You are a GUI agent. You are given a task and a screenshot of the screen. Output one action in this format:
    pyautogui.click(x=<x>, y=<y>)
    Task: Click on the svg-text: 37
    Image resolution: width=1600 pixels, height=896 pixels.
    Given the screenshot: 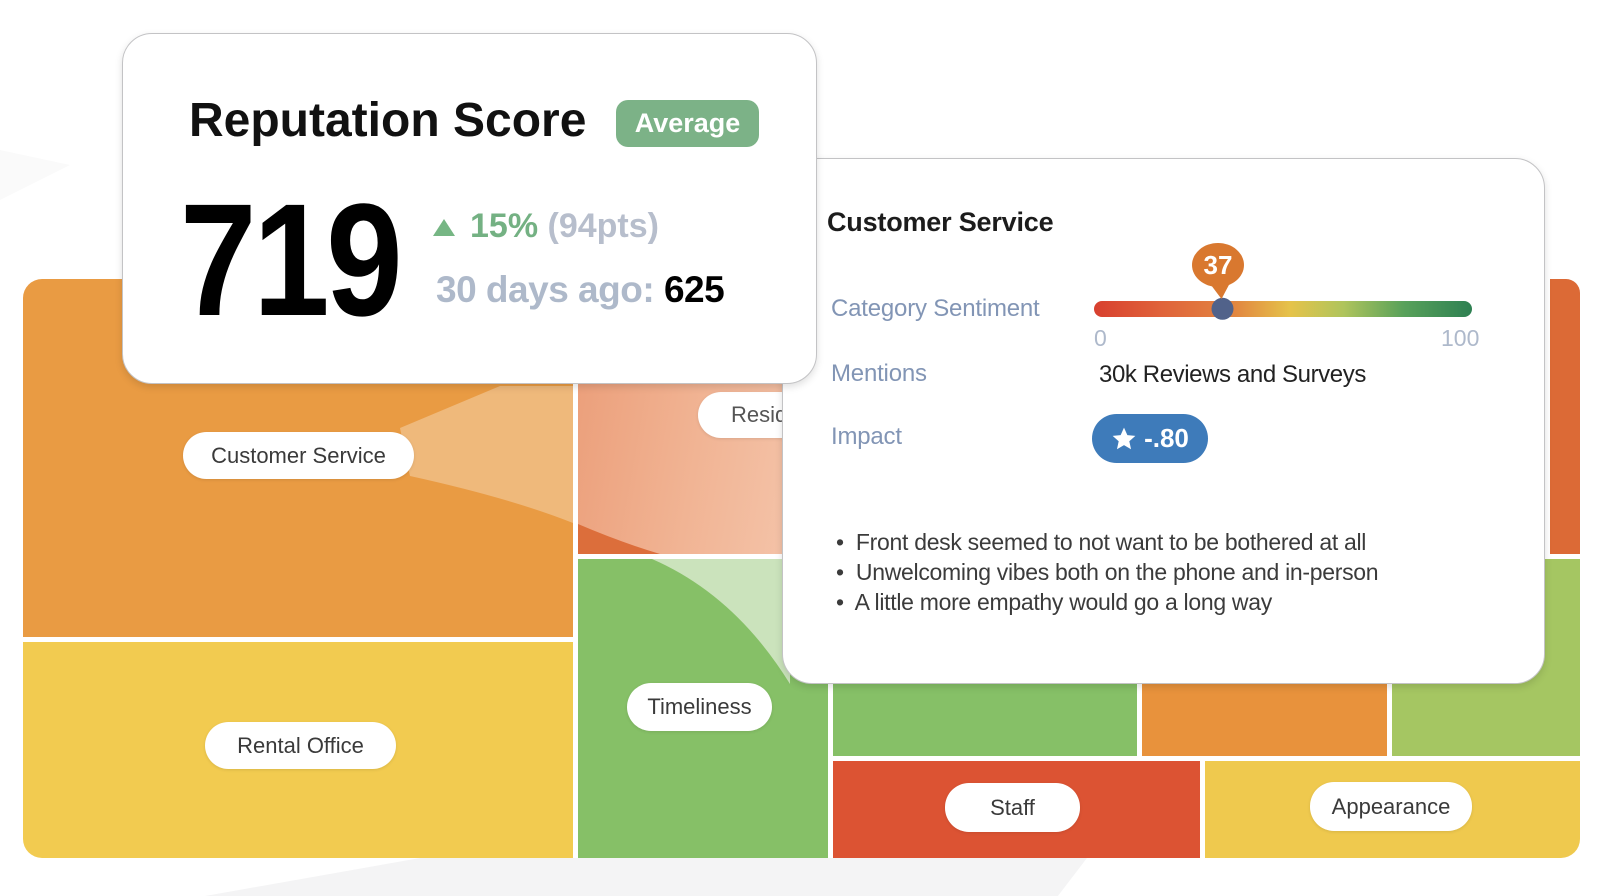 What is the action you would take?
    pyautogui.click(x=1218, y=265)
    